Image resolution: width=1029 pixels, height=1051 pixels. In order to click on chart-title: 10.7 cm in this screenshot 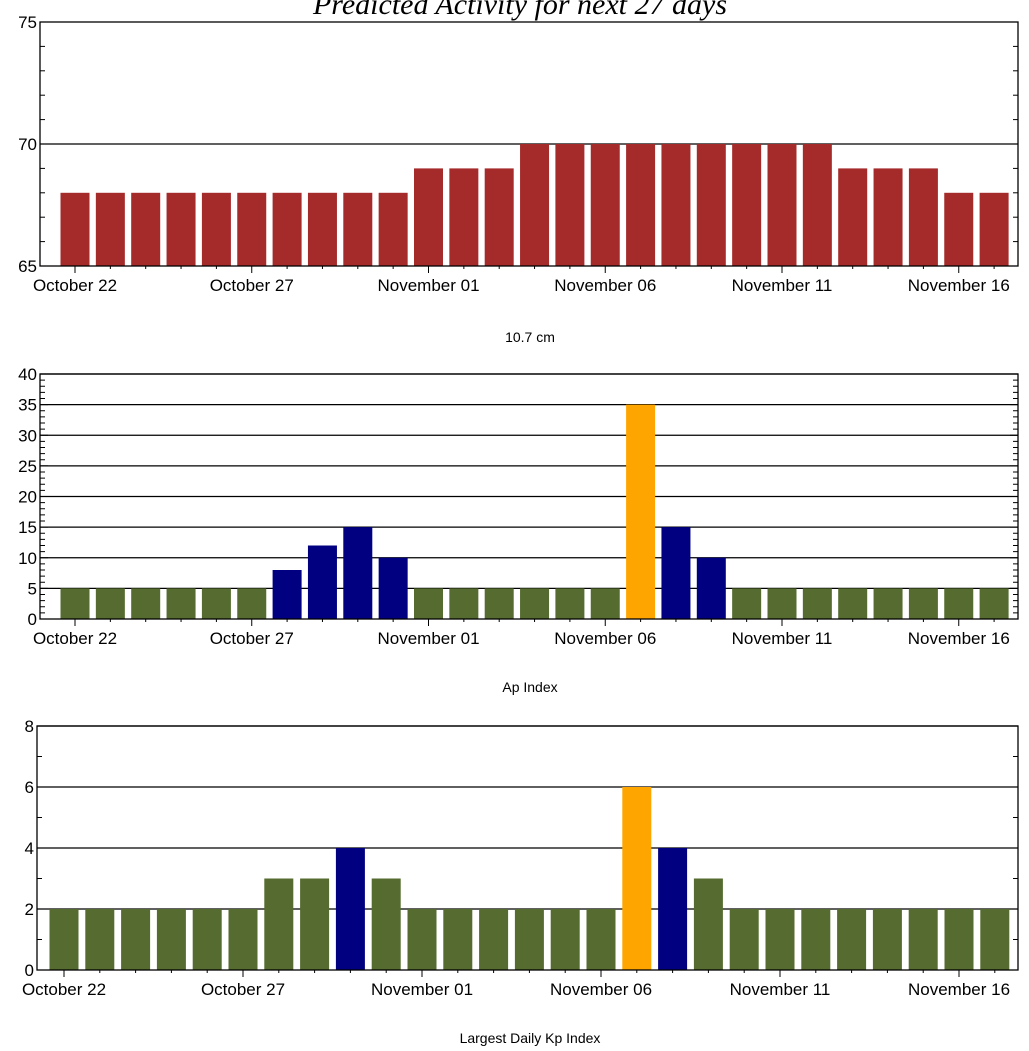, I will do `click(530, 337)`.